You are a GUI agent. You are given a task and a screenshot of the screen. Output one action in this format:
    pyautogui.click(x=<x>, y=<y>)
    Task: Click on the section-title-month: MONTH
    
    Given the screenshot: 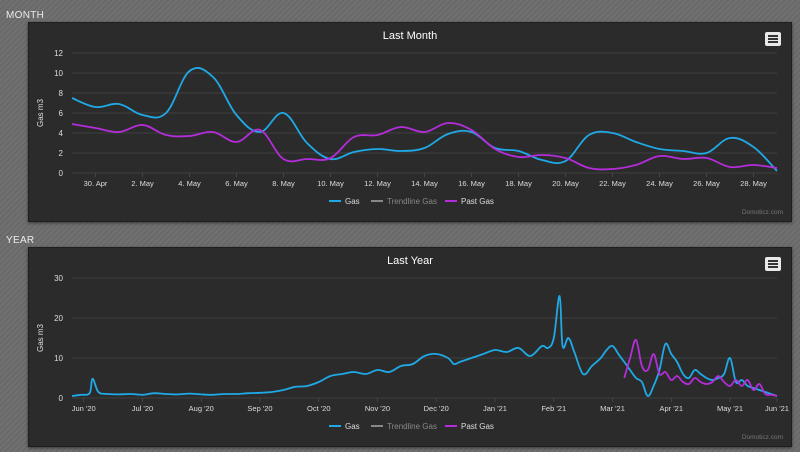 What is the action you would take?
    pyautogui.click(x=25, y=15)
    